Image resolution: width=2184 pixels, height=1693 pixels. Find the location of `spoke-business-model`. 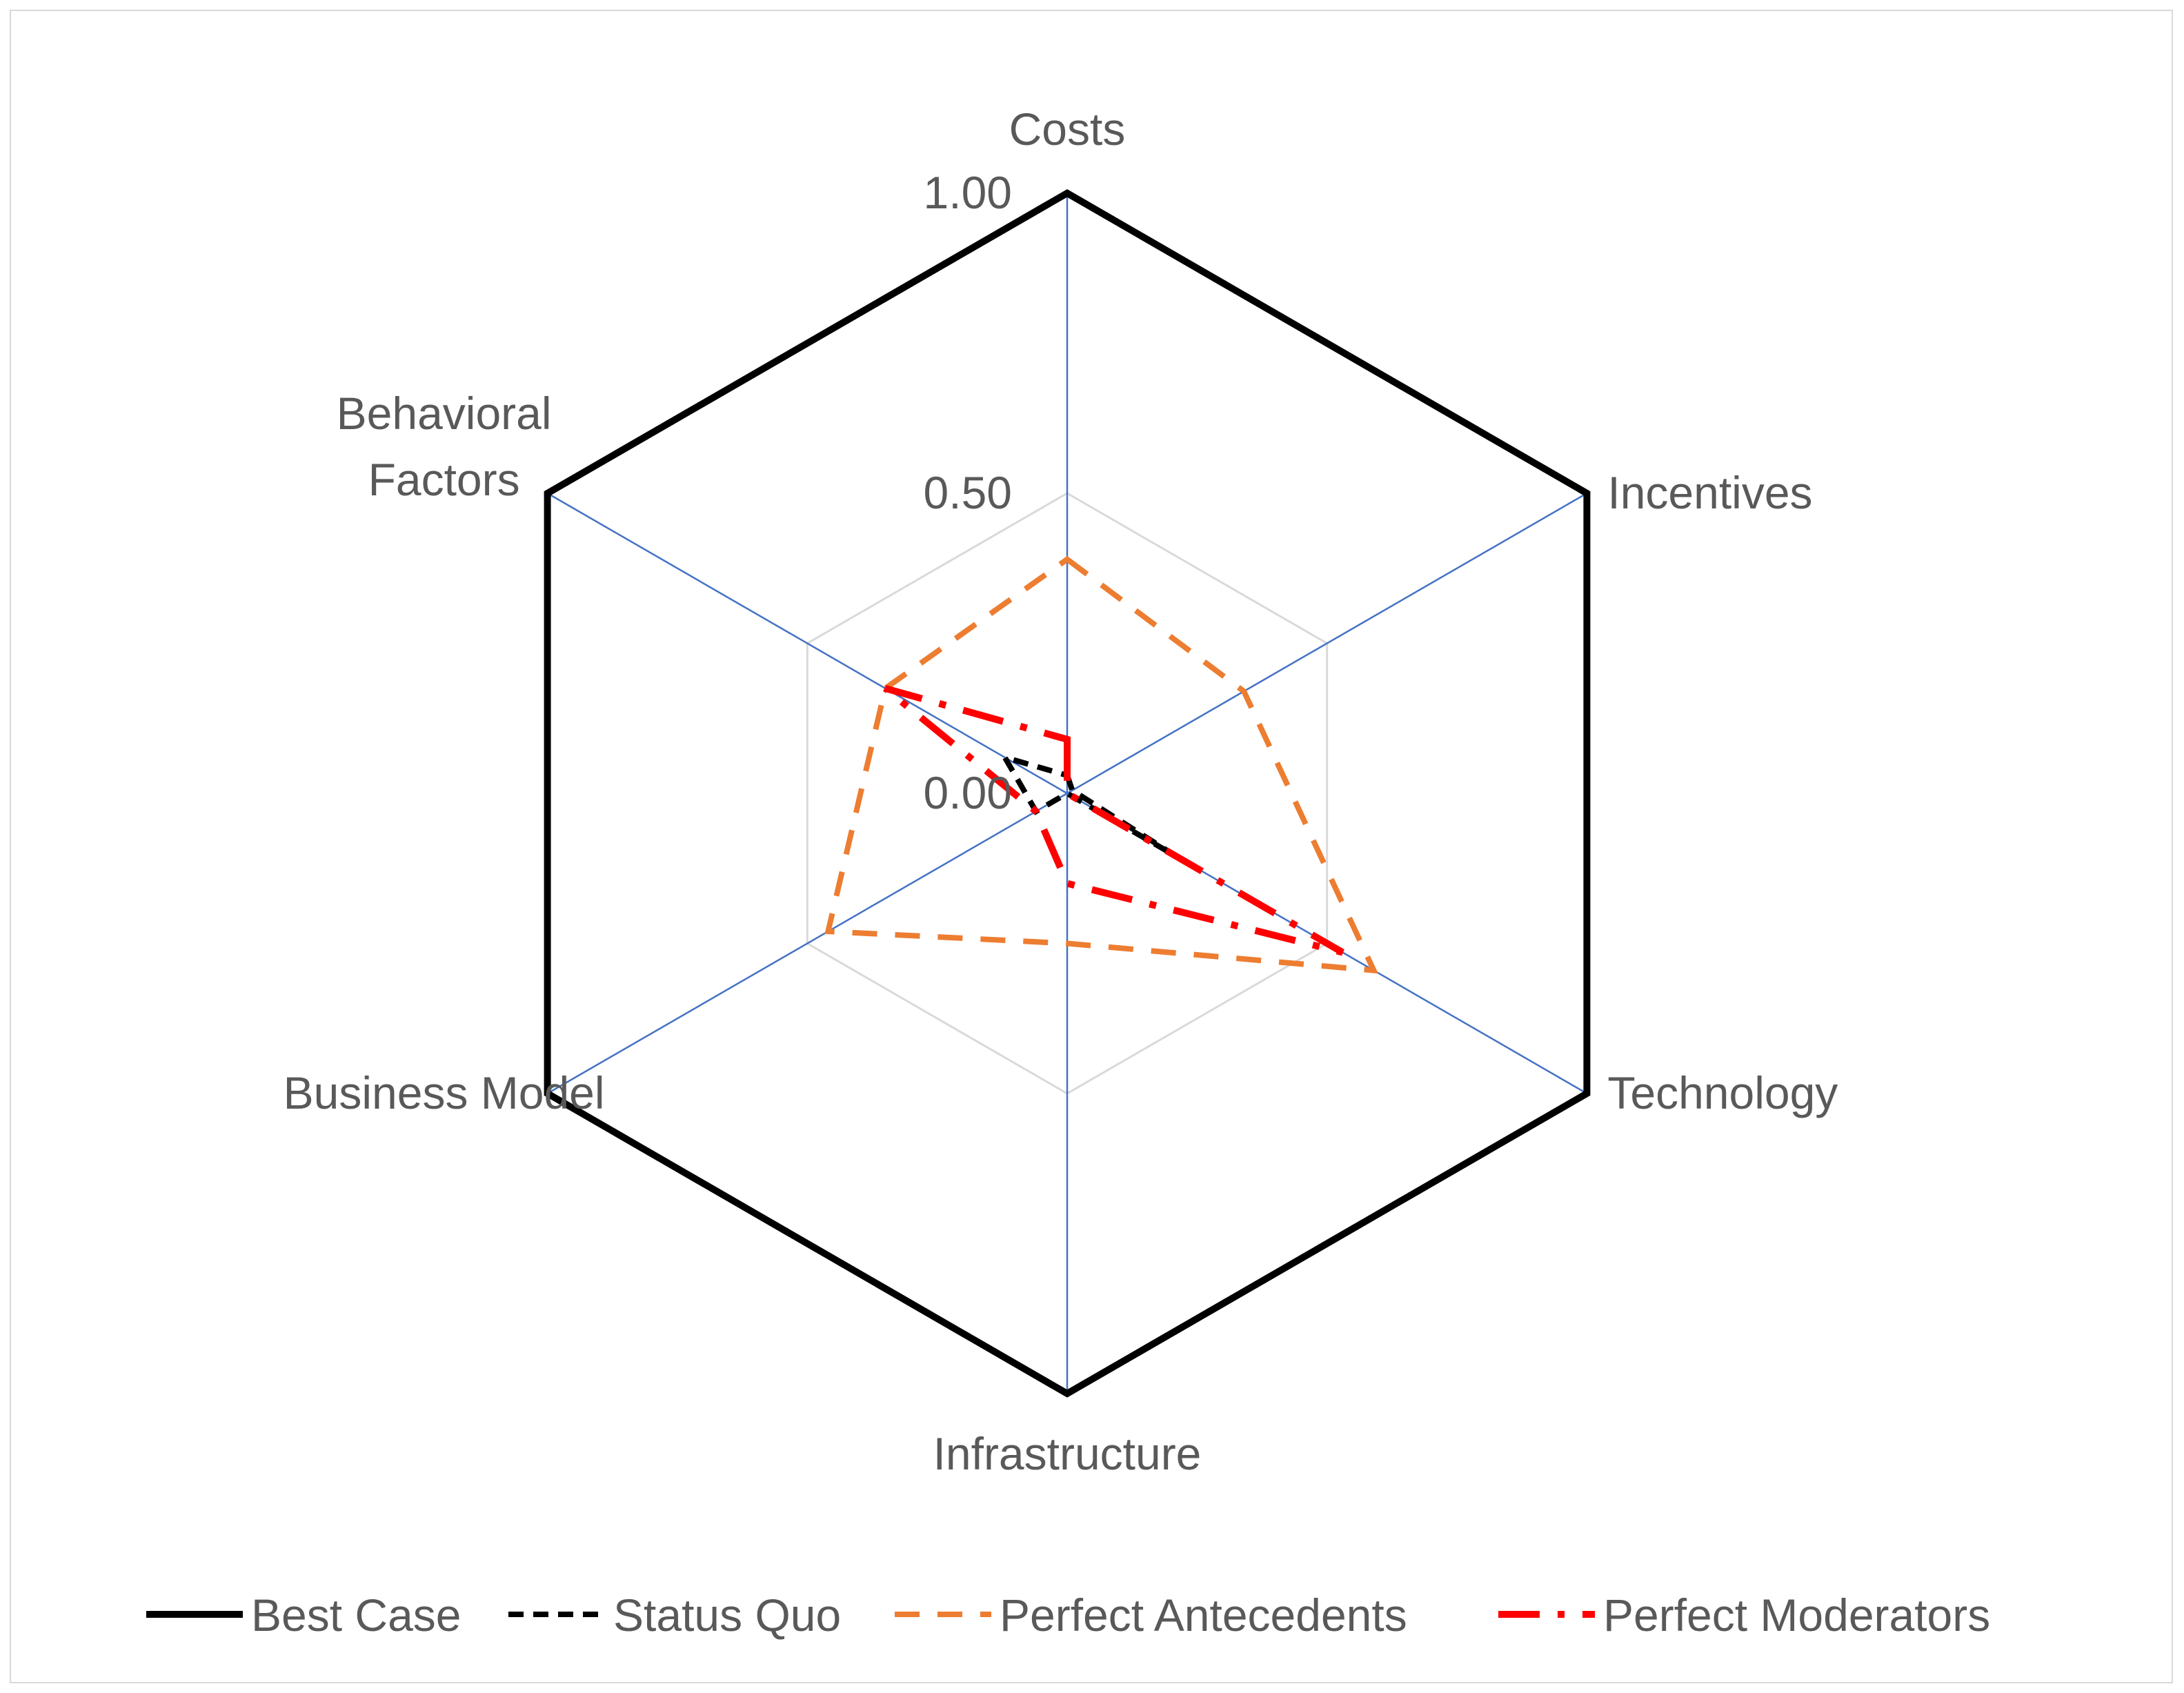

spoke-business-model is located at coordinates (807, 943).